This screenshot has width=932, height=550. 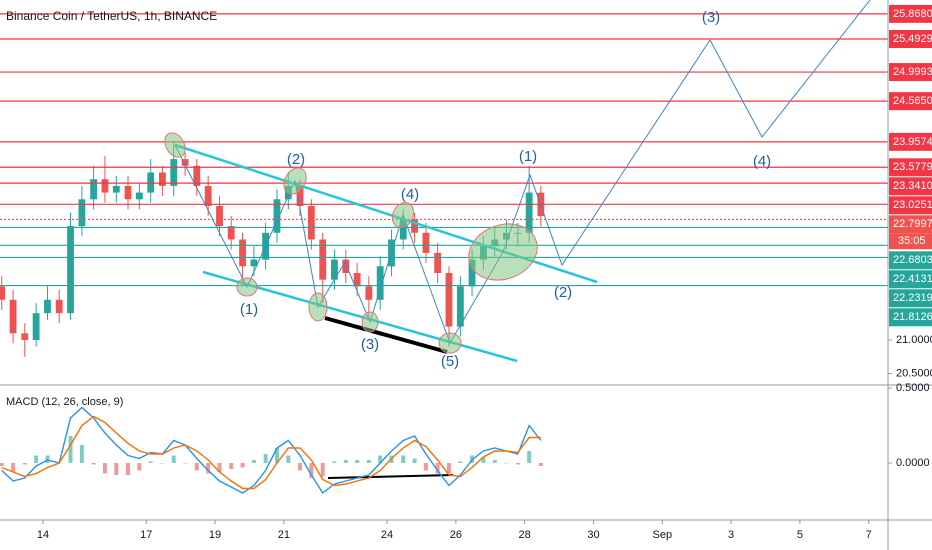 What do you see at coordinates (912, 205) in the screenshot?
I see `price-label: 23.0251` at bounding box center [912, 205].